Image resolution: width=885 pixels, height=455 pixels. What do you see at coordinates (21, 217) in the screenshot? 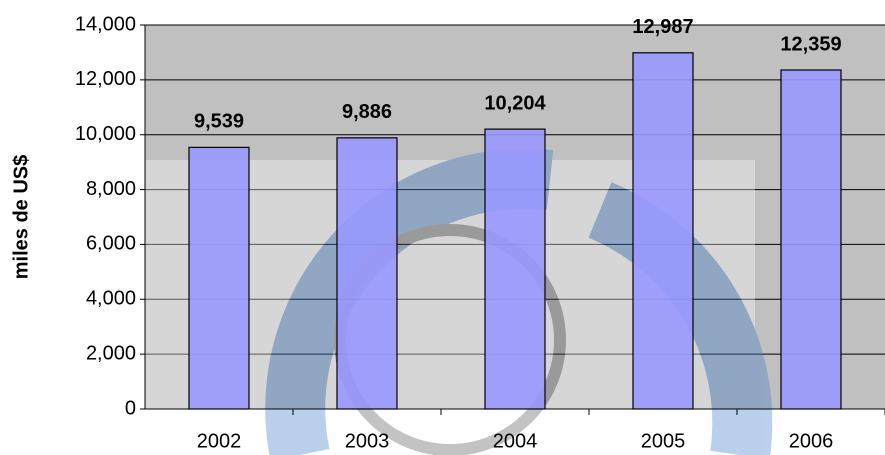
I see `y-axis-title: miles de US$` at bounding box center [21, 217].